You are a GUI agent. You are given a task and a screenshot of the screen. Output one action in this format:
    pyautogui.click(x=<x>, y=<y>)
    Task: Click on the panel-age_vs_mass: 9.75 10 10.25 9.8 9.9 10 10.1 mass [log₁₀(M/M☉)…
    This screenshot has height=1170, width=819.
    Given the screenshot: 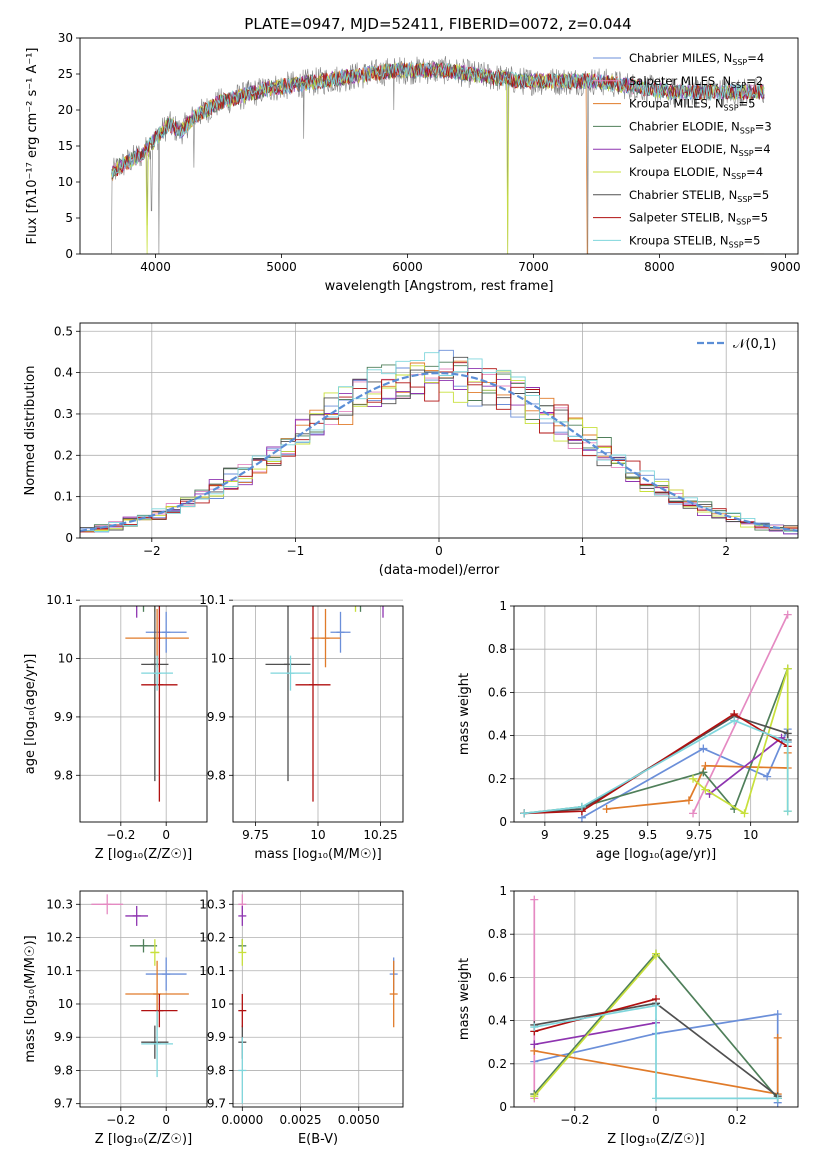 What is the action you would take?
    pyautogui.click(x=301, y=727)
    